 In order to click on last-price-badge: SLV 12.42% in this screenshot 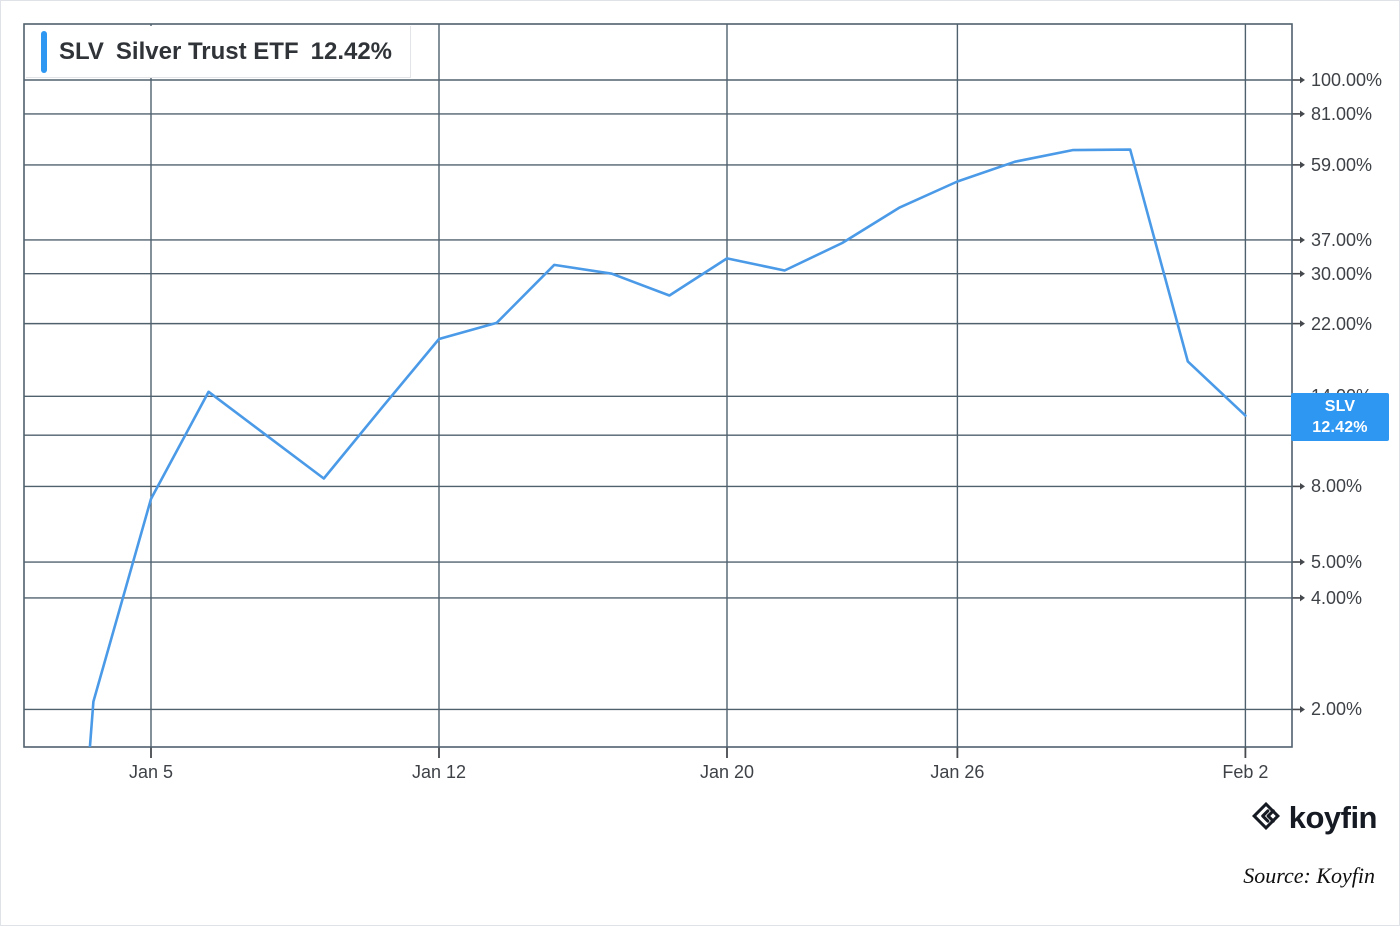, I will do `click(1340, 417)`.